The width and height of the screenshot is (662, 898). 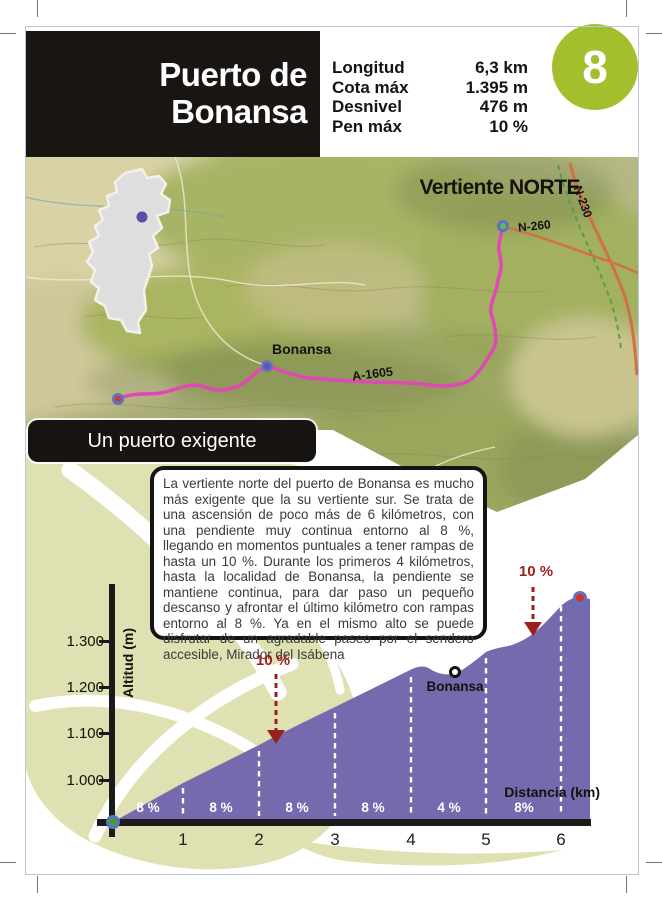 What do you see at coordinates (552, 792) in the screenshot?
I see `x-axis-title: Distancia (km)` at bounding box center [552, 792].